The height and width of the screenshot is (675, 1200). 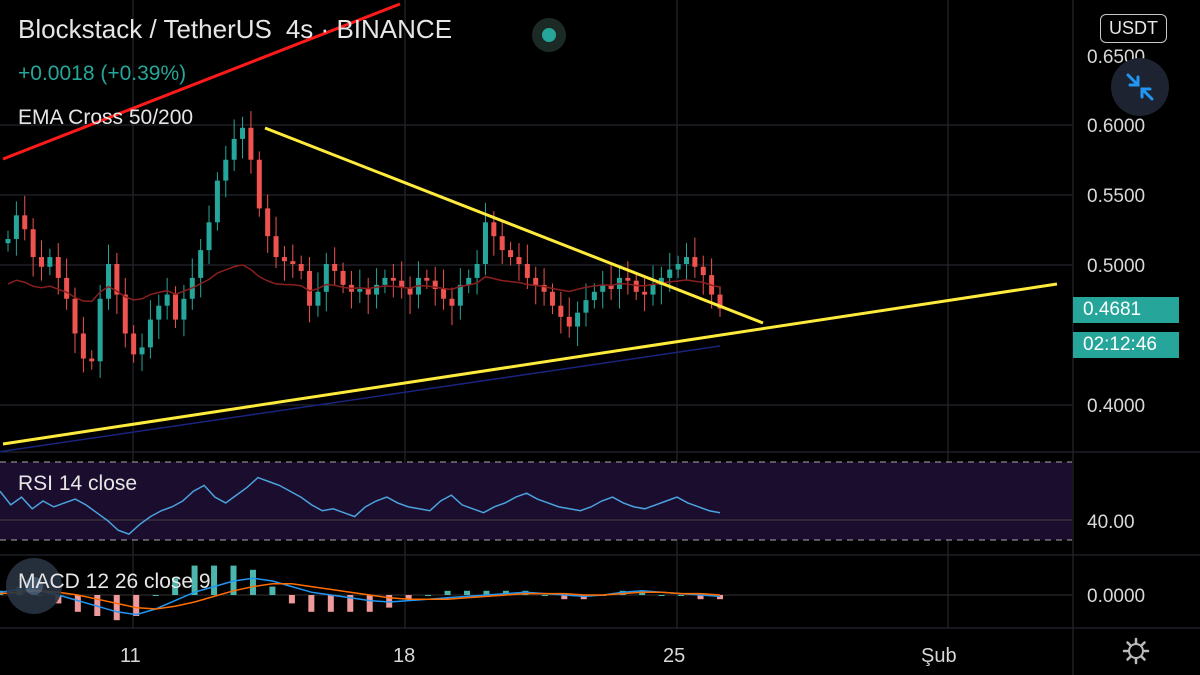 I want to click on exchange-label: BINANCE, so click(x=394, y=29).